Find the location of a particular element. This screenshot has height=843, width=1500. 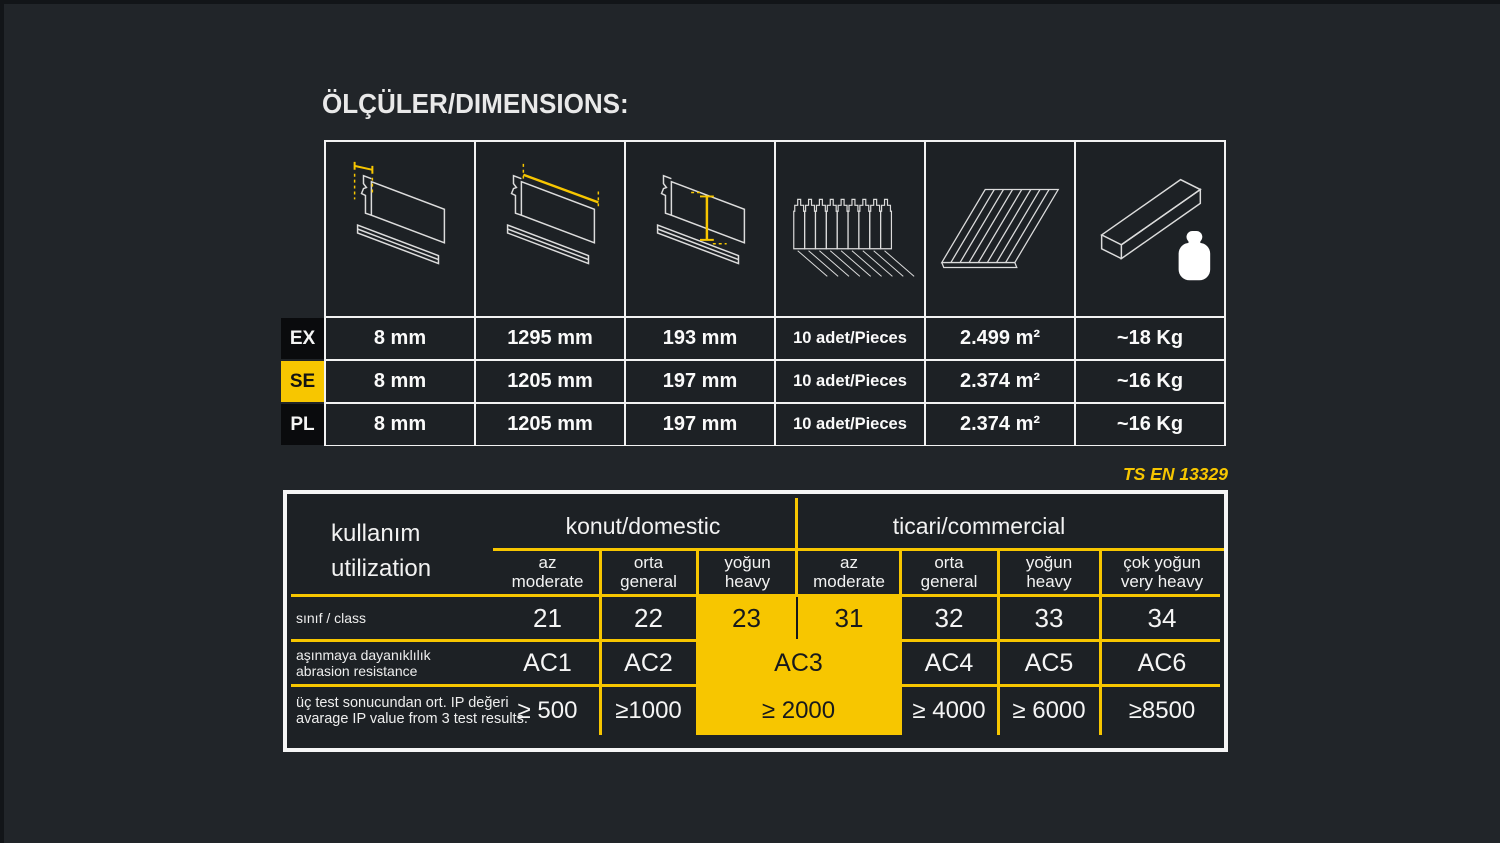

ip-value-cell: ≥ 500 is located at coordinates (547, 710).